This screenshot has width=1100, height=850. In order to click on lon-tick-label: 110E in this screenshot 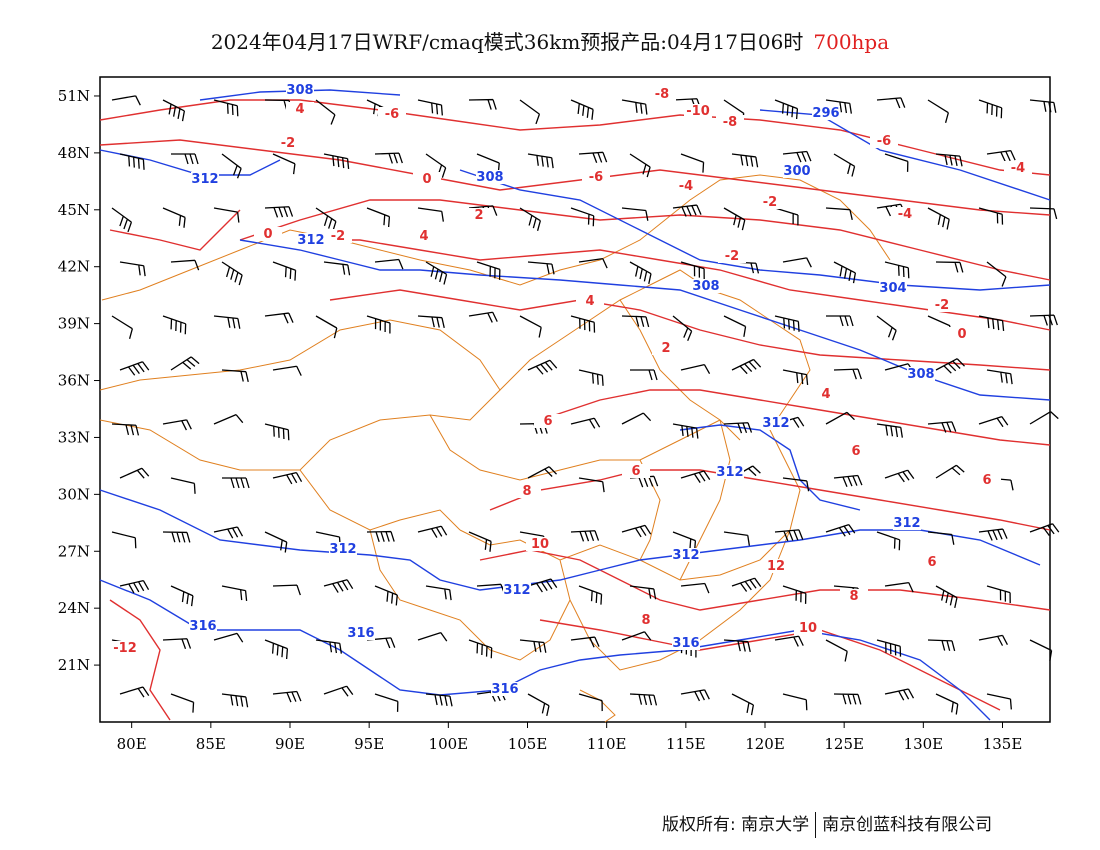, I will do `click(607, 744)`.